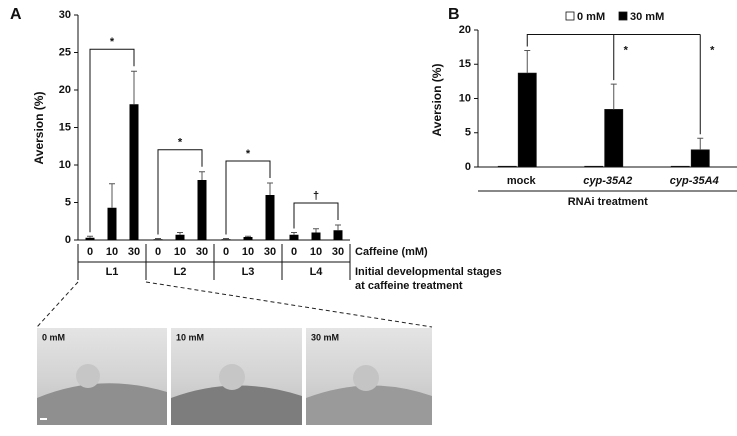  What do you see at coordinates (428, 272) in the screenshot?
I see `group-axis-label: Initial developmental stages` at bounding box center [428, 272].